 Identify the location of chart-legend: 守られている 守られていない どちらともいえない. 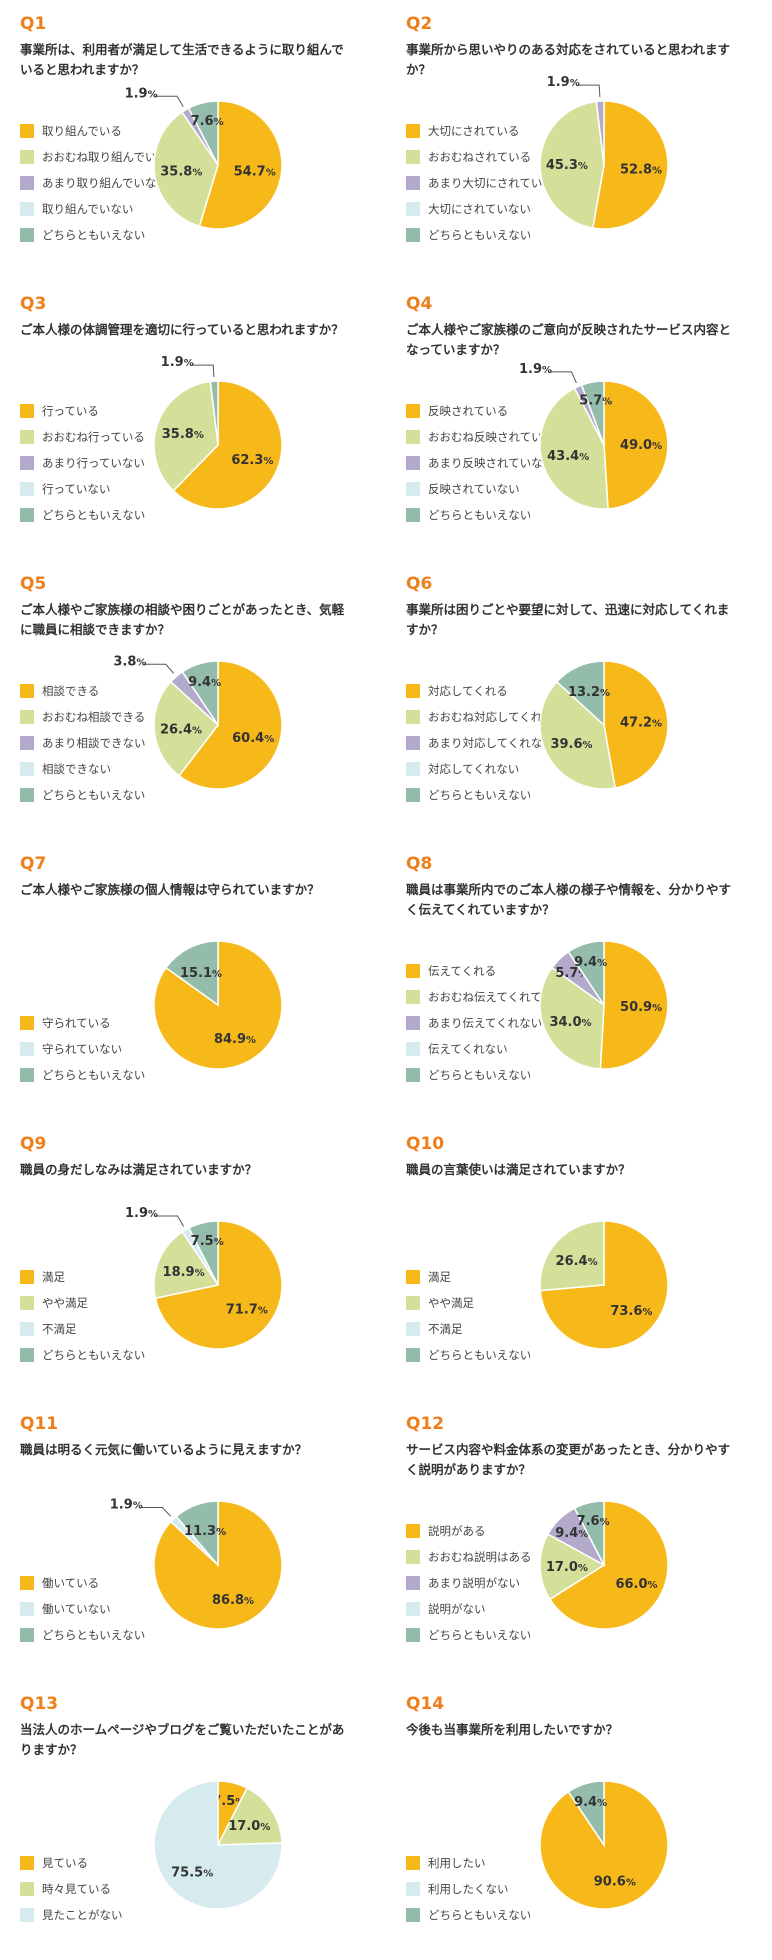
(82, 1049).